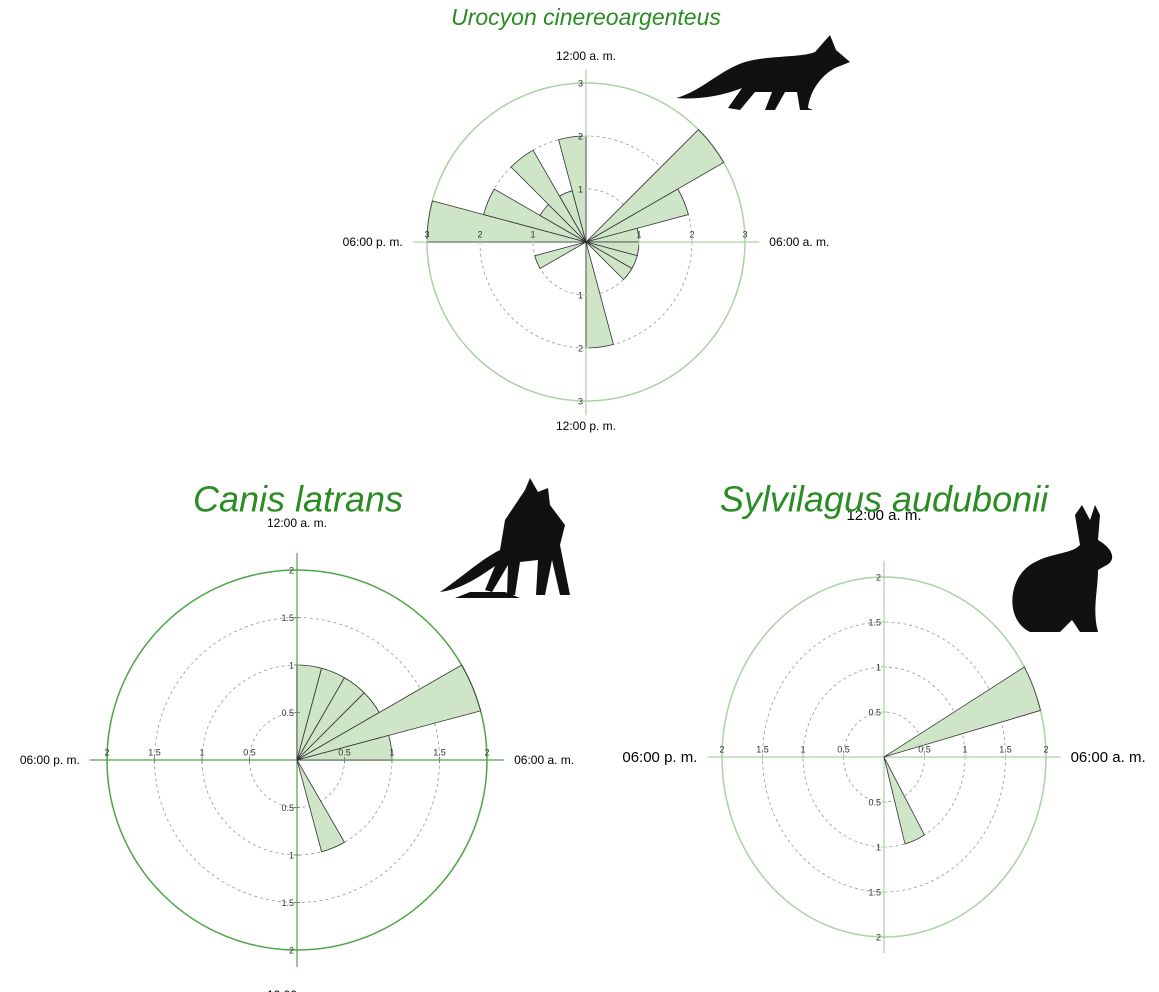 The height and width of the screenshot is (992, 1159). What do you see at coordinates (505, 538) in the screenshot?
I see `coyote-silhouette` at bounding box center [505, 538].